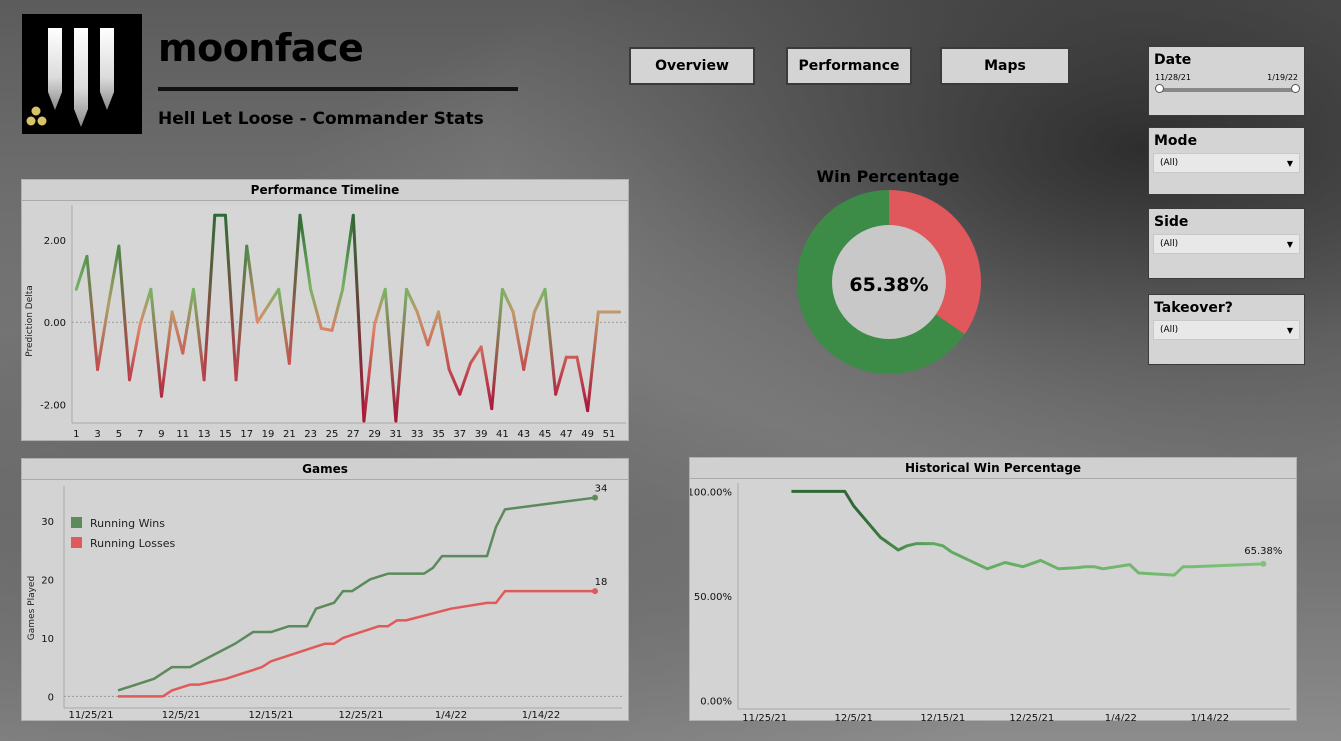 Image resolution: width=1341 pixels, height=741 pixels. I want to click on mode-select: (All) ▼, so click(1226, 163).